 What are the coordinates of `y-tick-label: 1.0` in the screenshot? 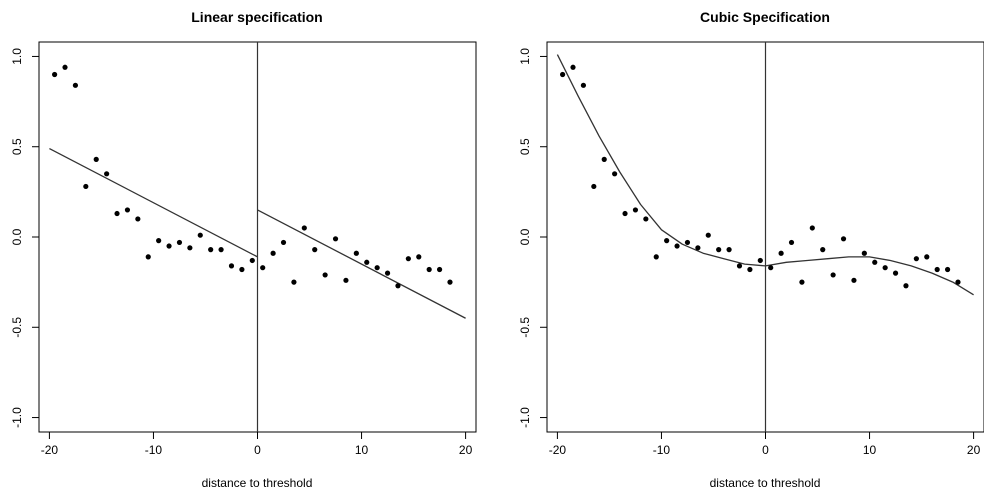 It's located at (525, 56).